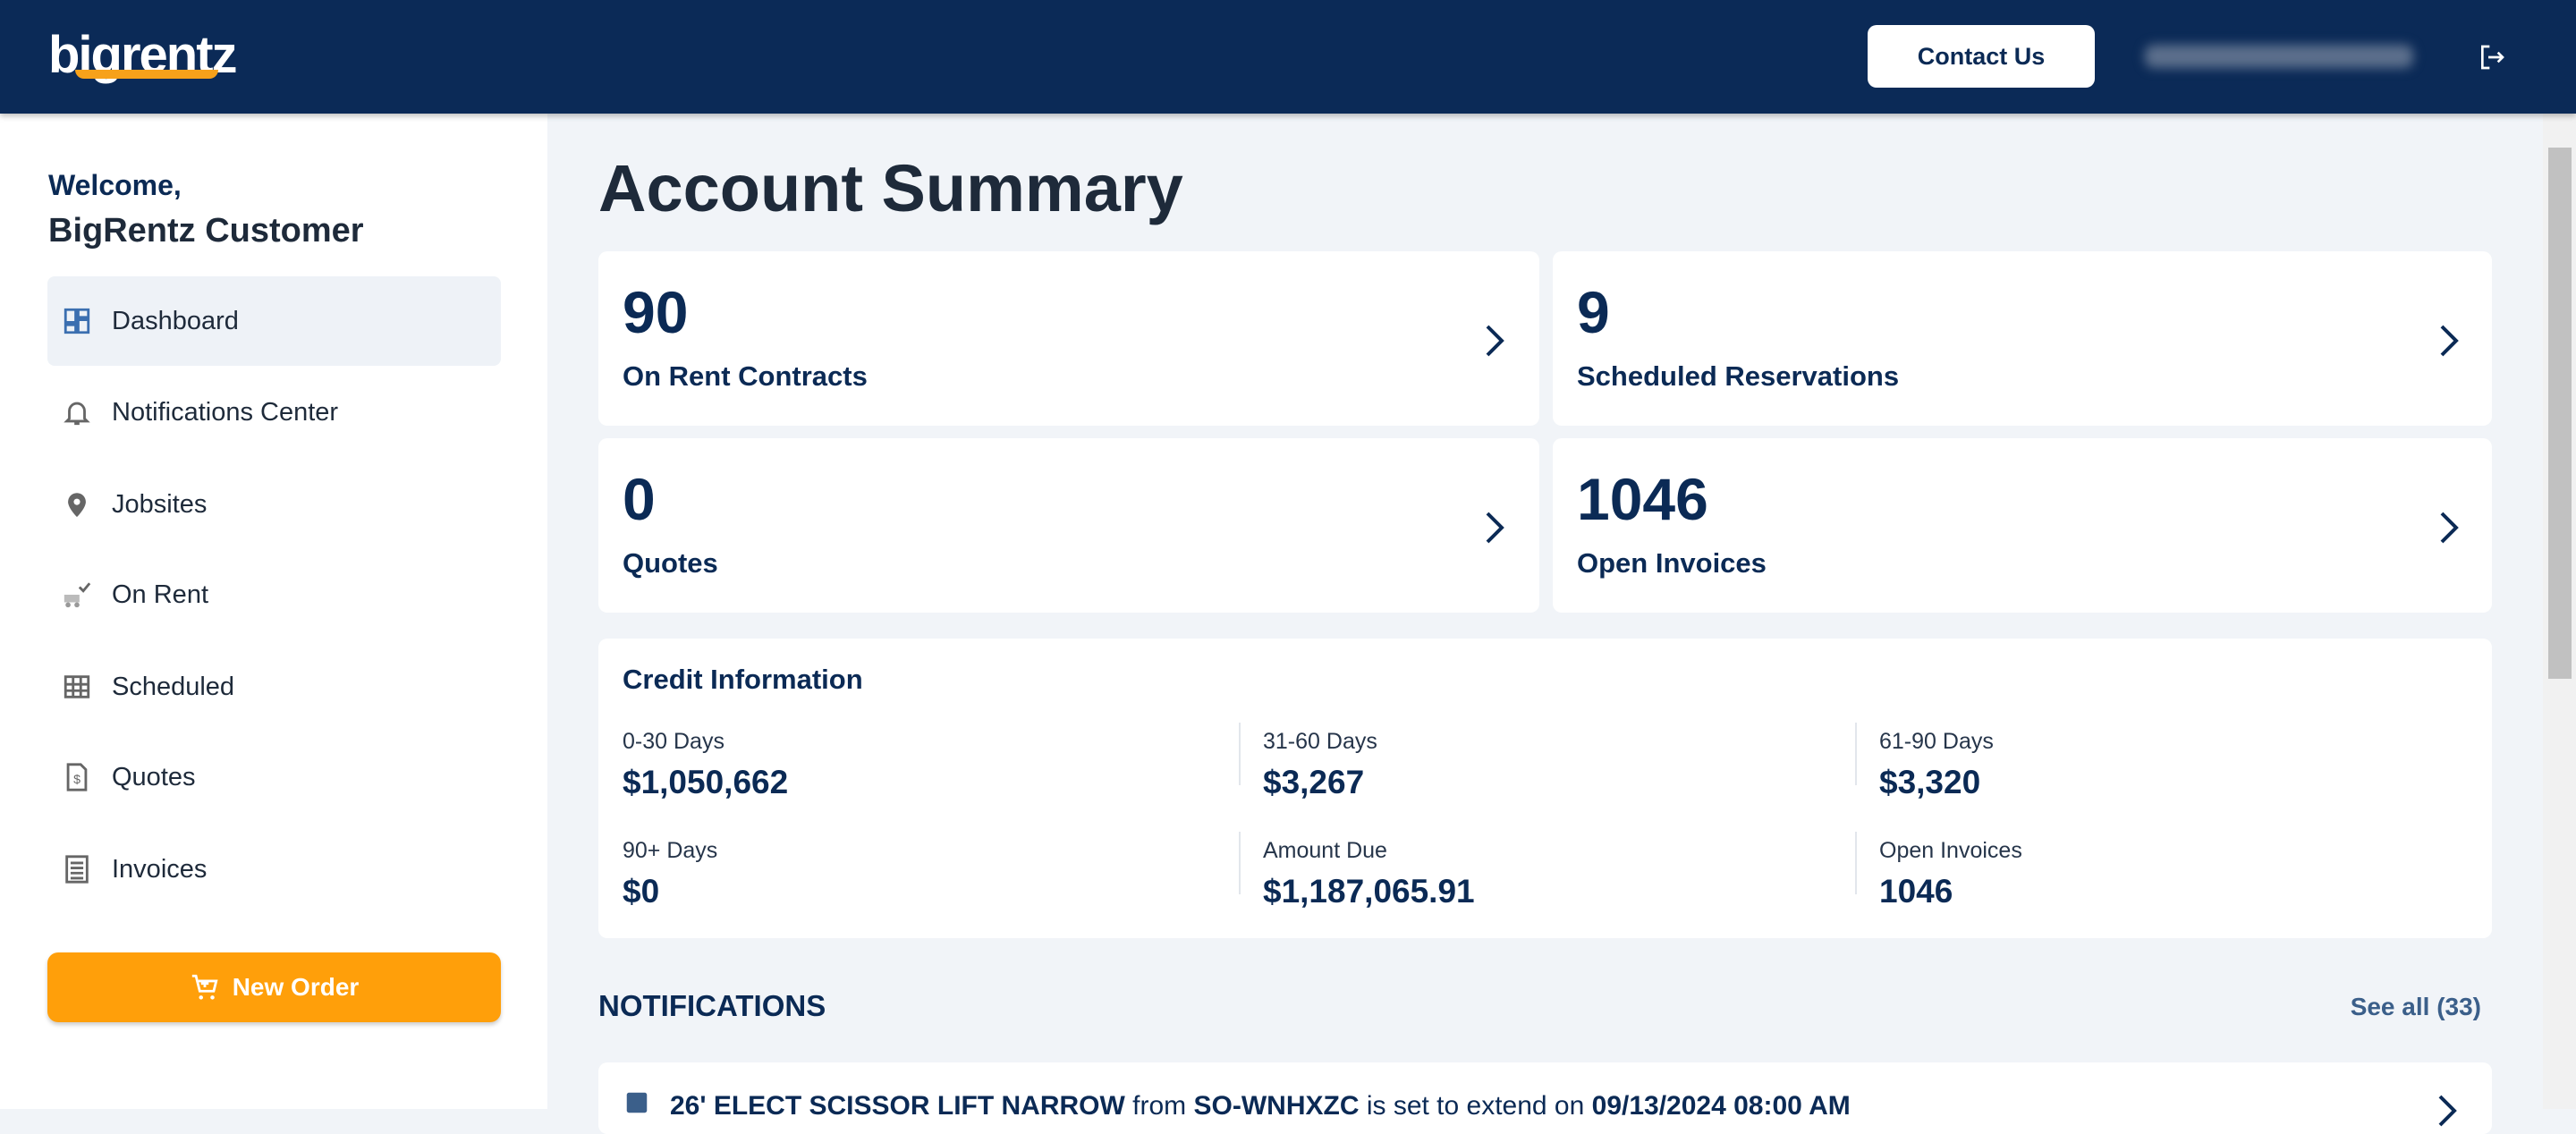 The height and width of the screenshot is (1134, 2576). I want to click on credit-title: Credit Information, so click(743, 679).